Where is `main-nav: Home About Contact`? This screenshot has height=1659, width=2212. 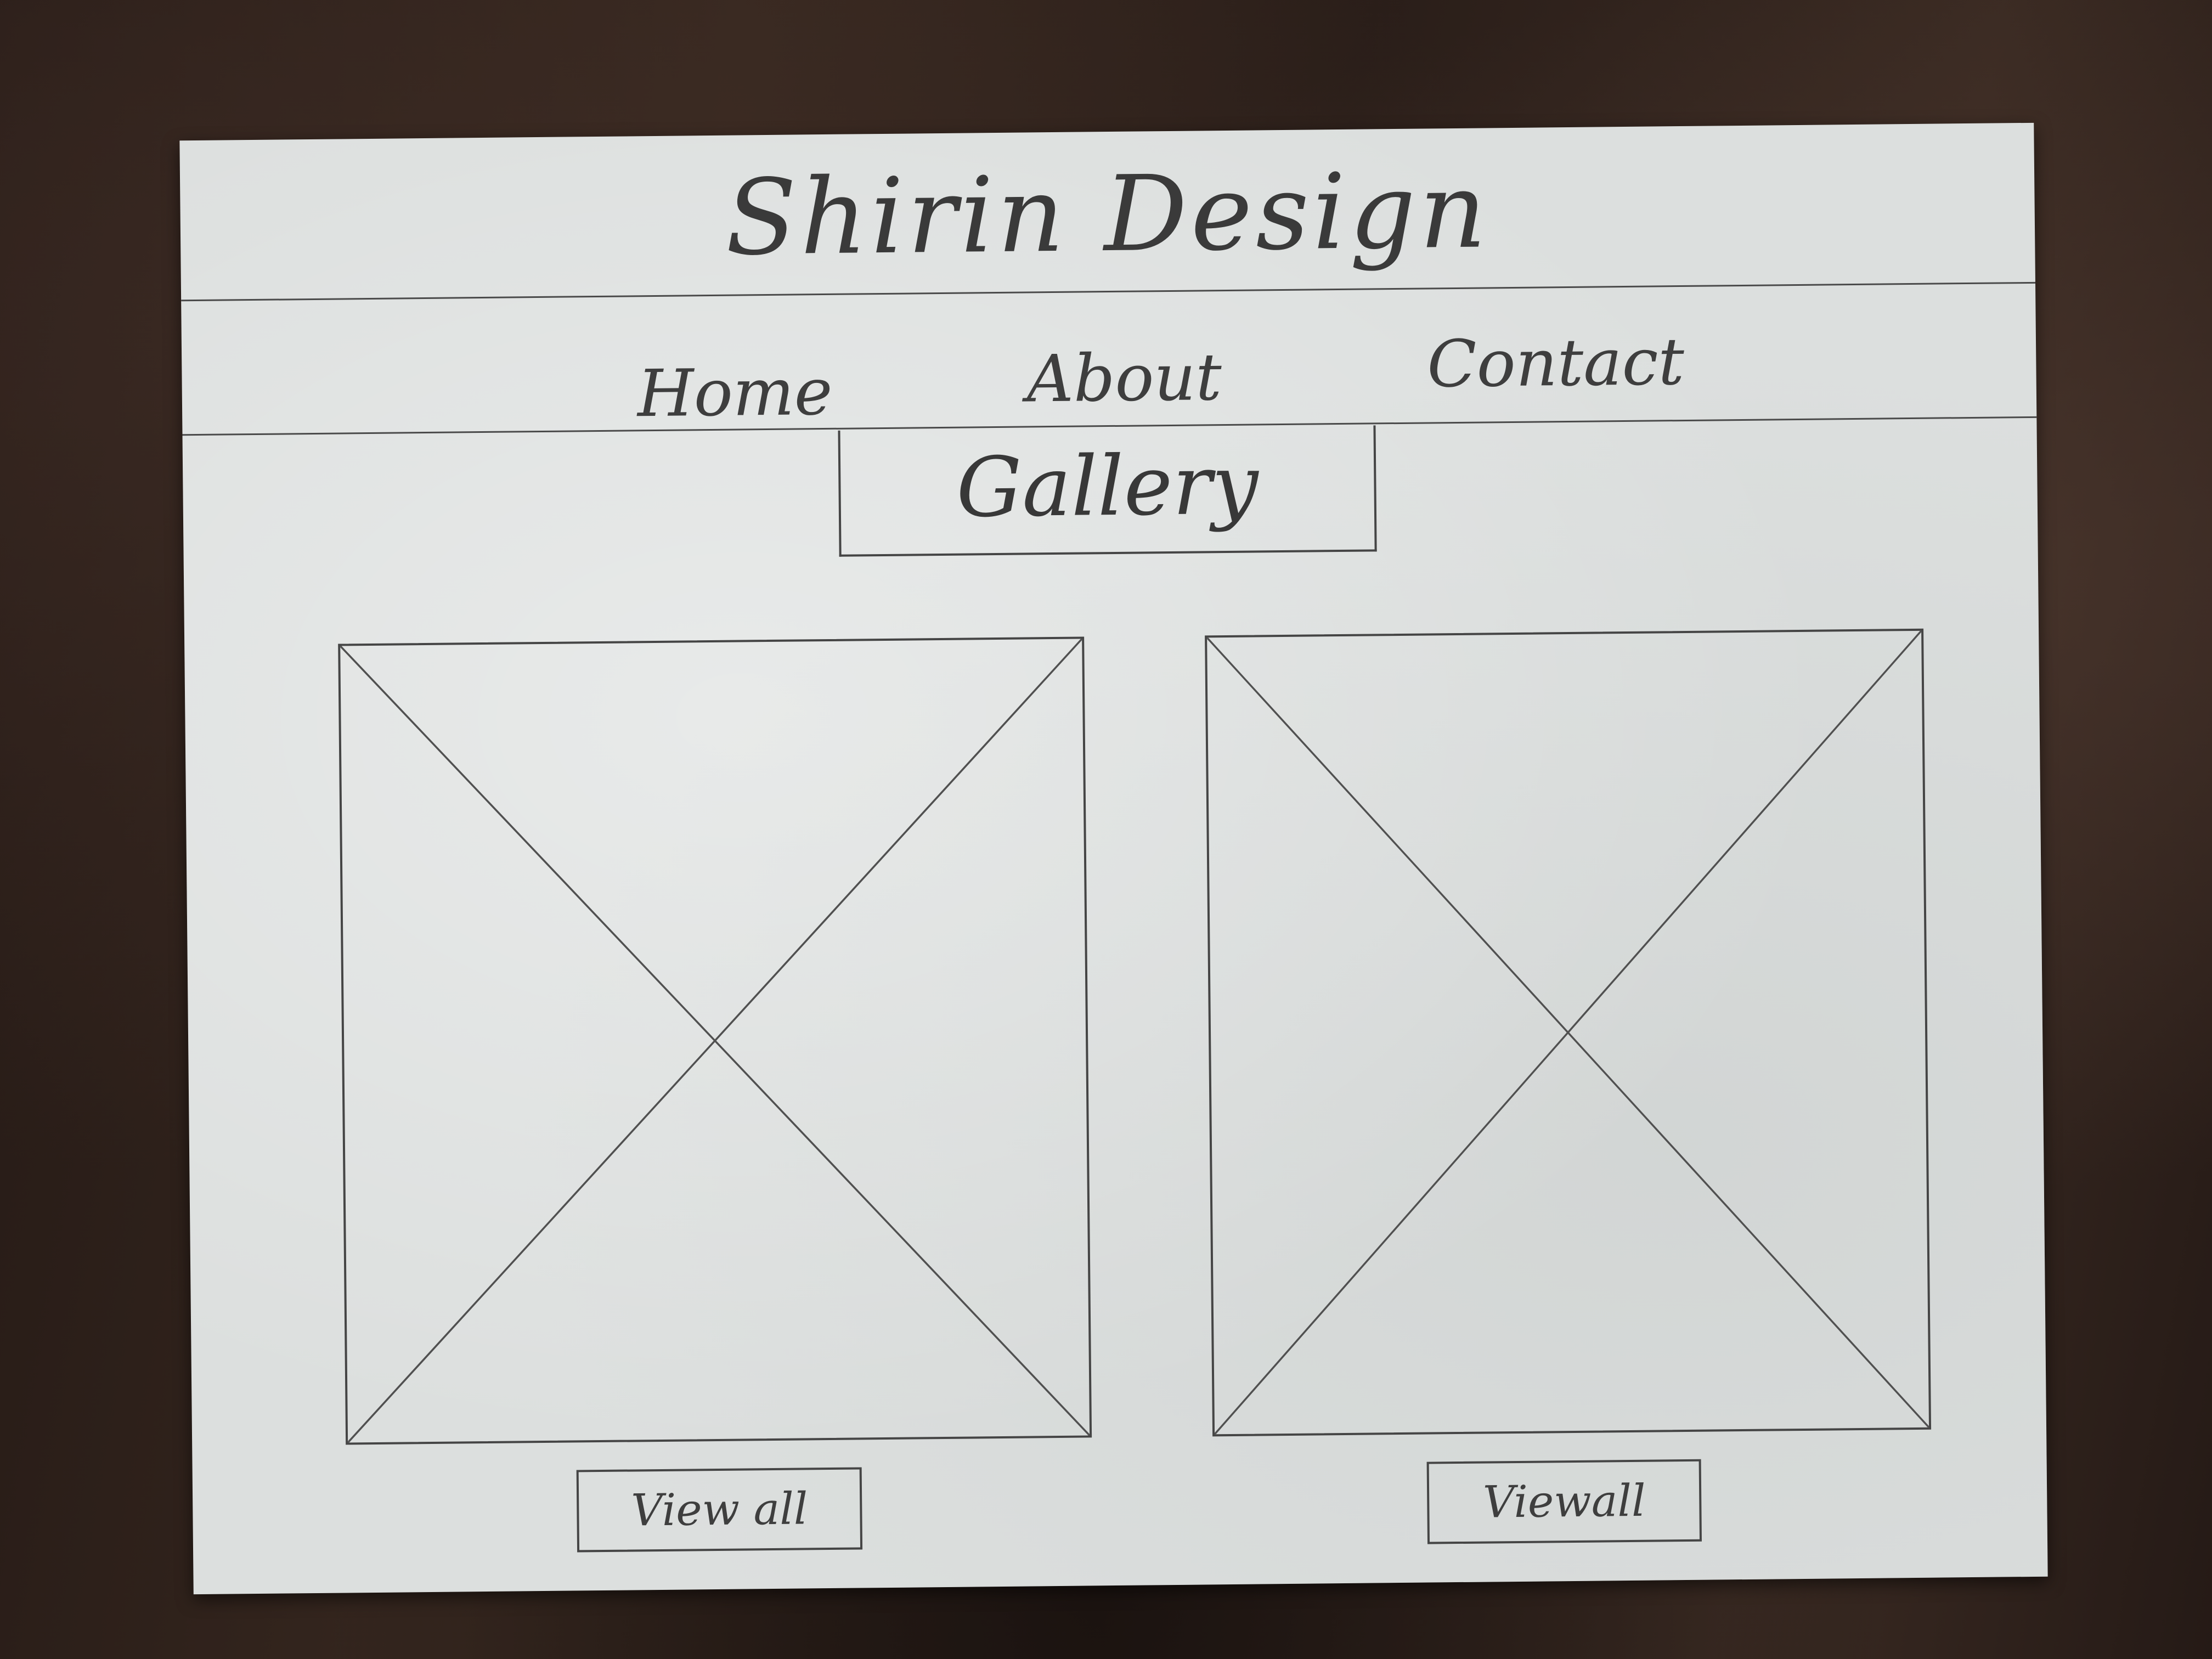
main-nav: Home About Contact is located at coordinates (1109, 377).